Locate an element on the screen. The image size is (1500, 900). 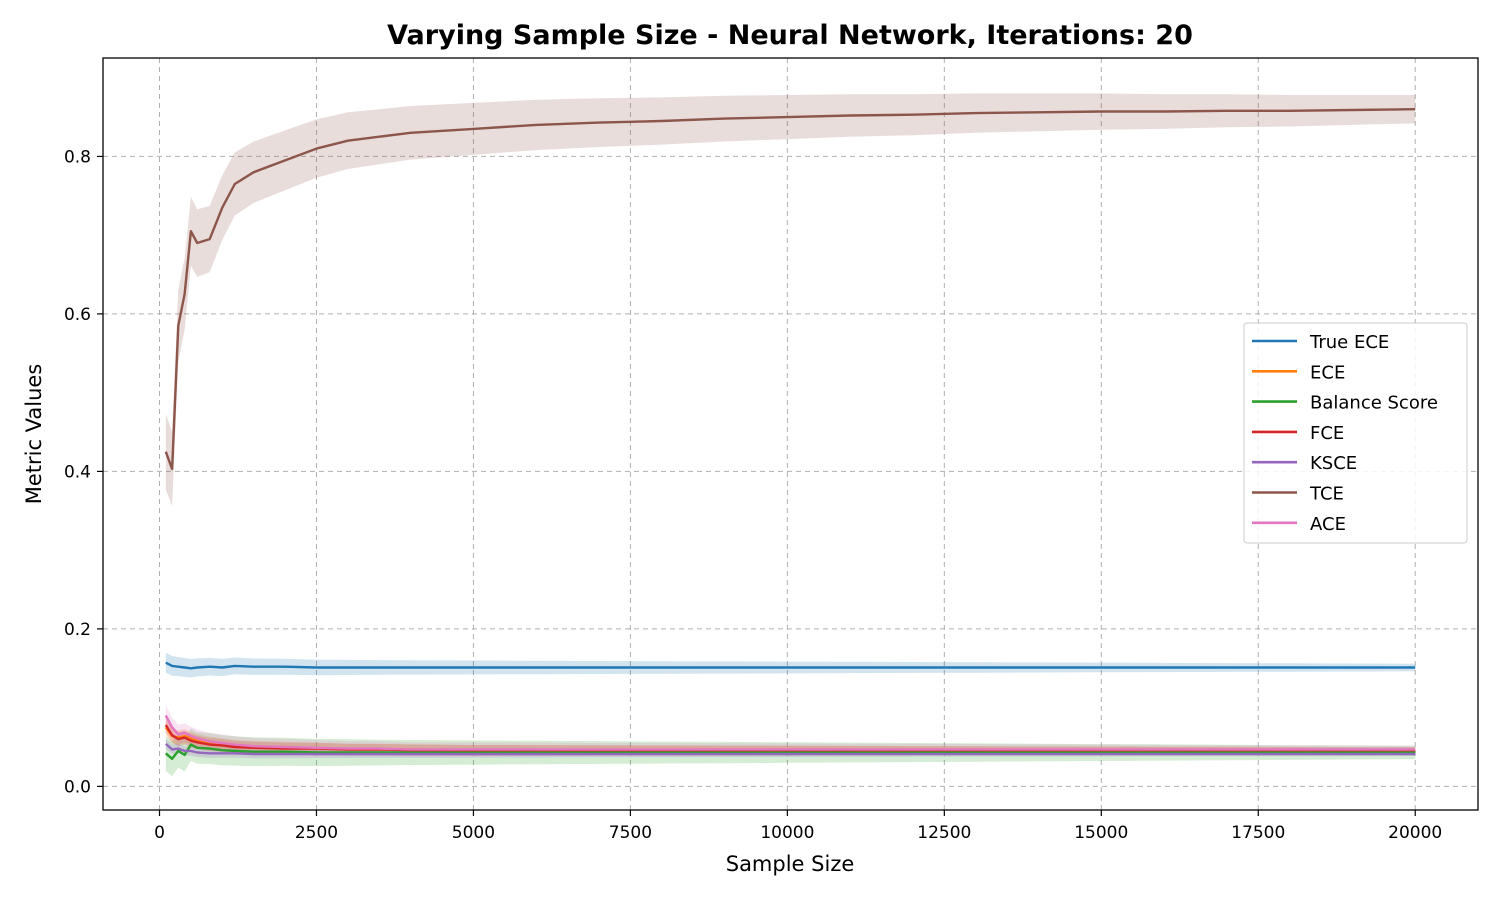
band-true-ece is located at coordinates (790, 665).